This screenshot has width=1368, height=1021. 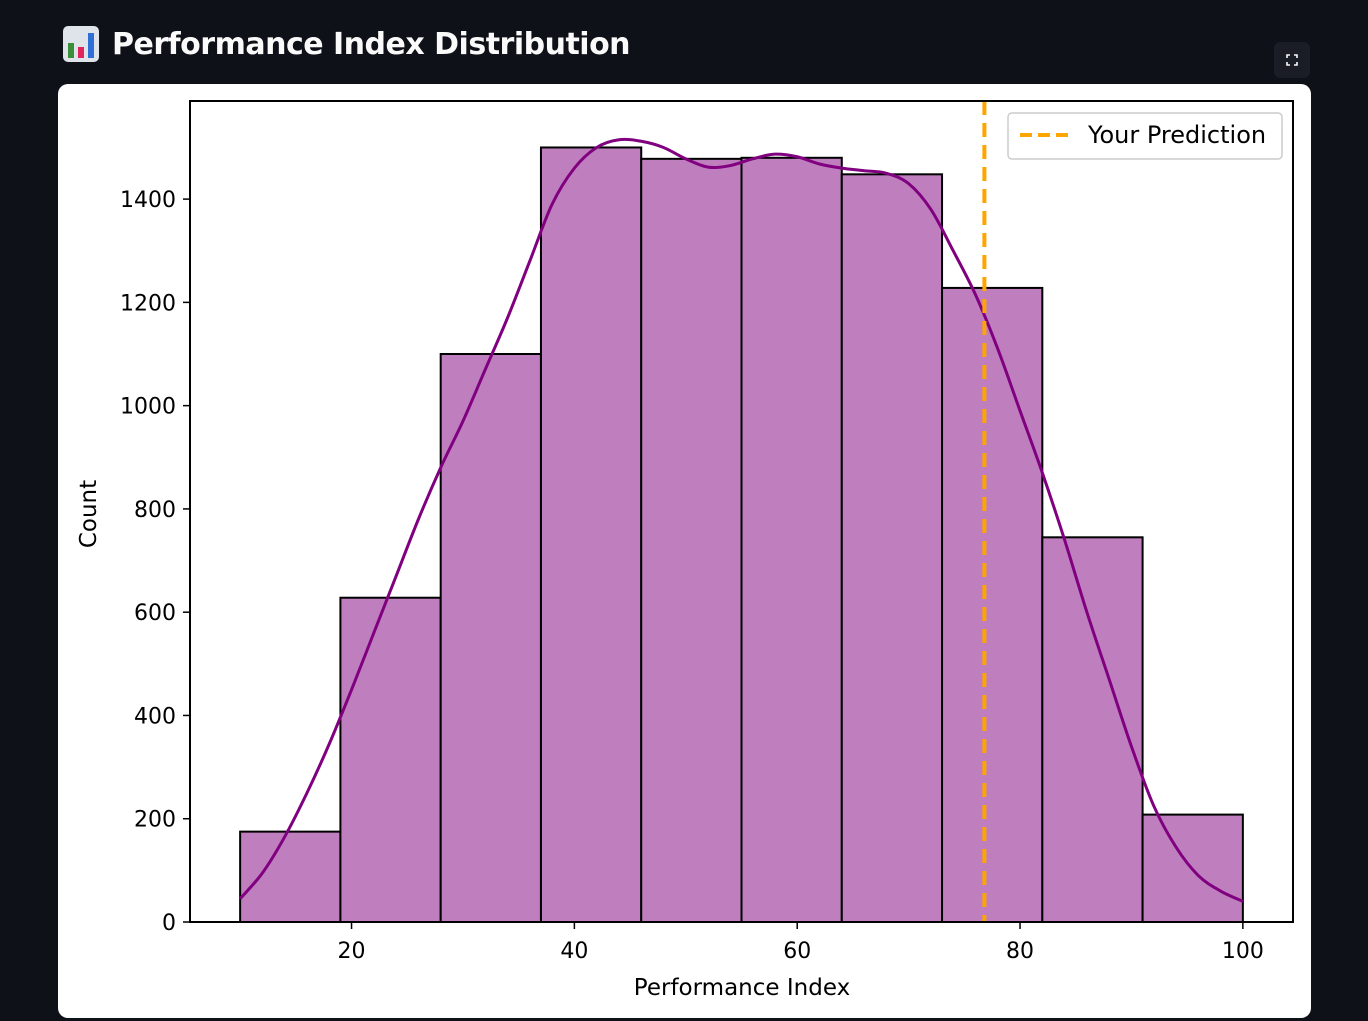 I want to click on x-ticks: 20 40 60 80 100, so click(x=801, y=943).